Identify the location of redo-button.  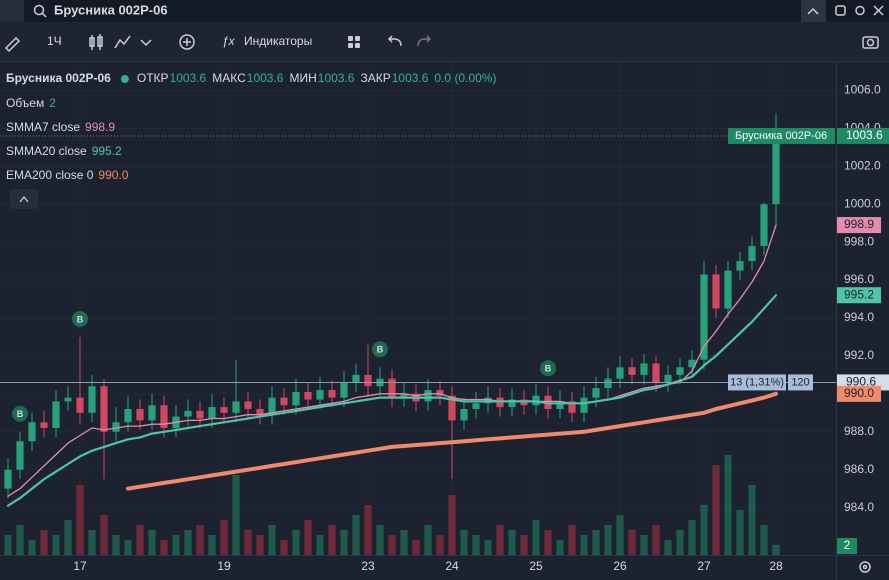
(424, 41).